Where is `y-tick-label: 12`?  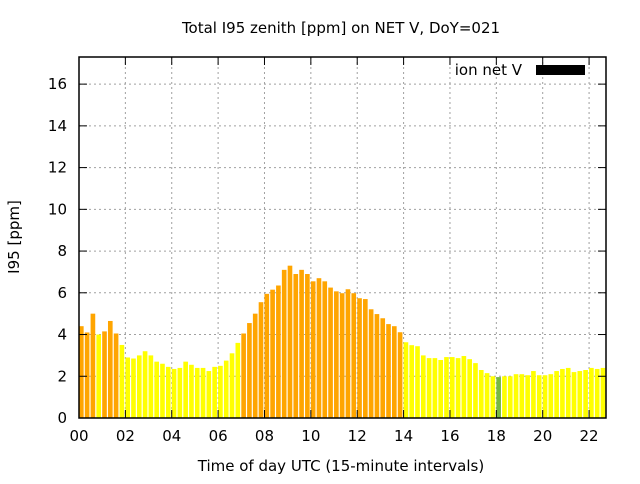 y-tick-label: 12 is located at coordinates (57, 168).